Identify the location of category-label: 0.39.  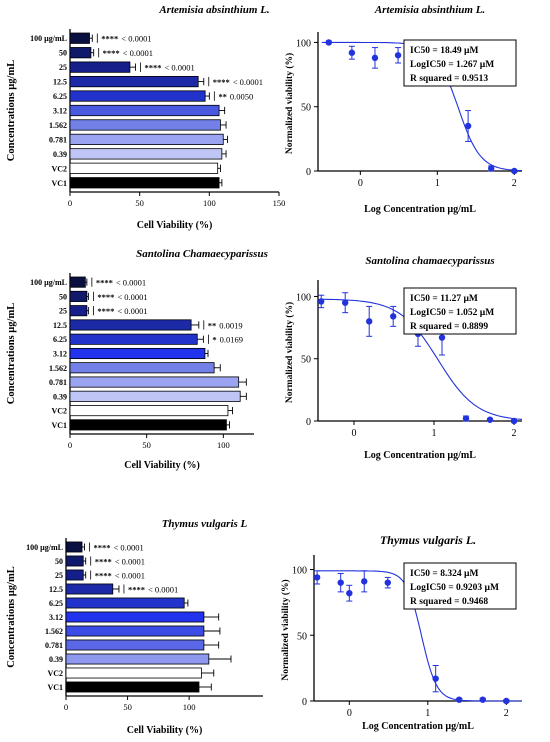
(60, 396).